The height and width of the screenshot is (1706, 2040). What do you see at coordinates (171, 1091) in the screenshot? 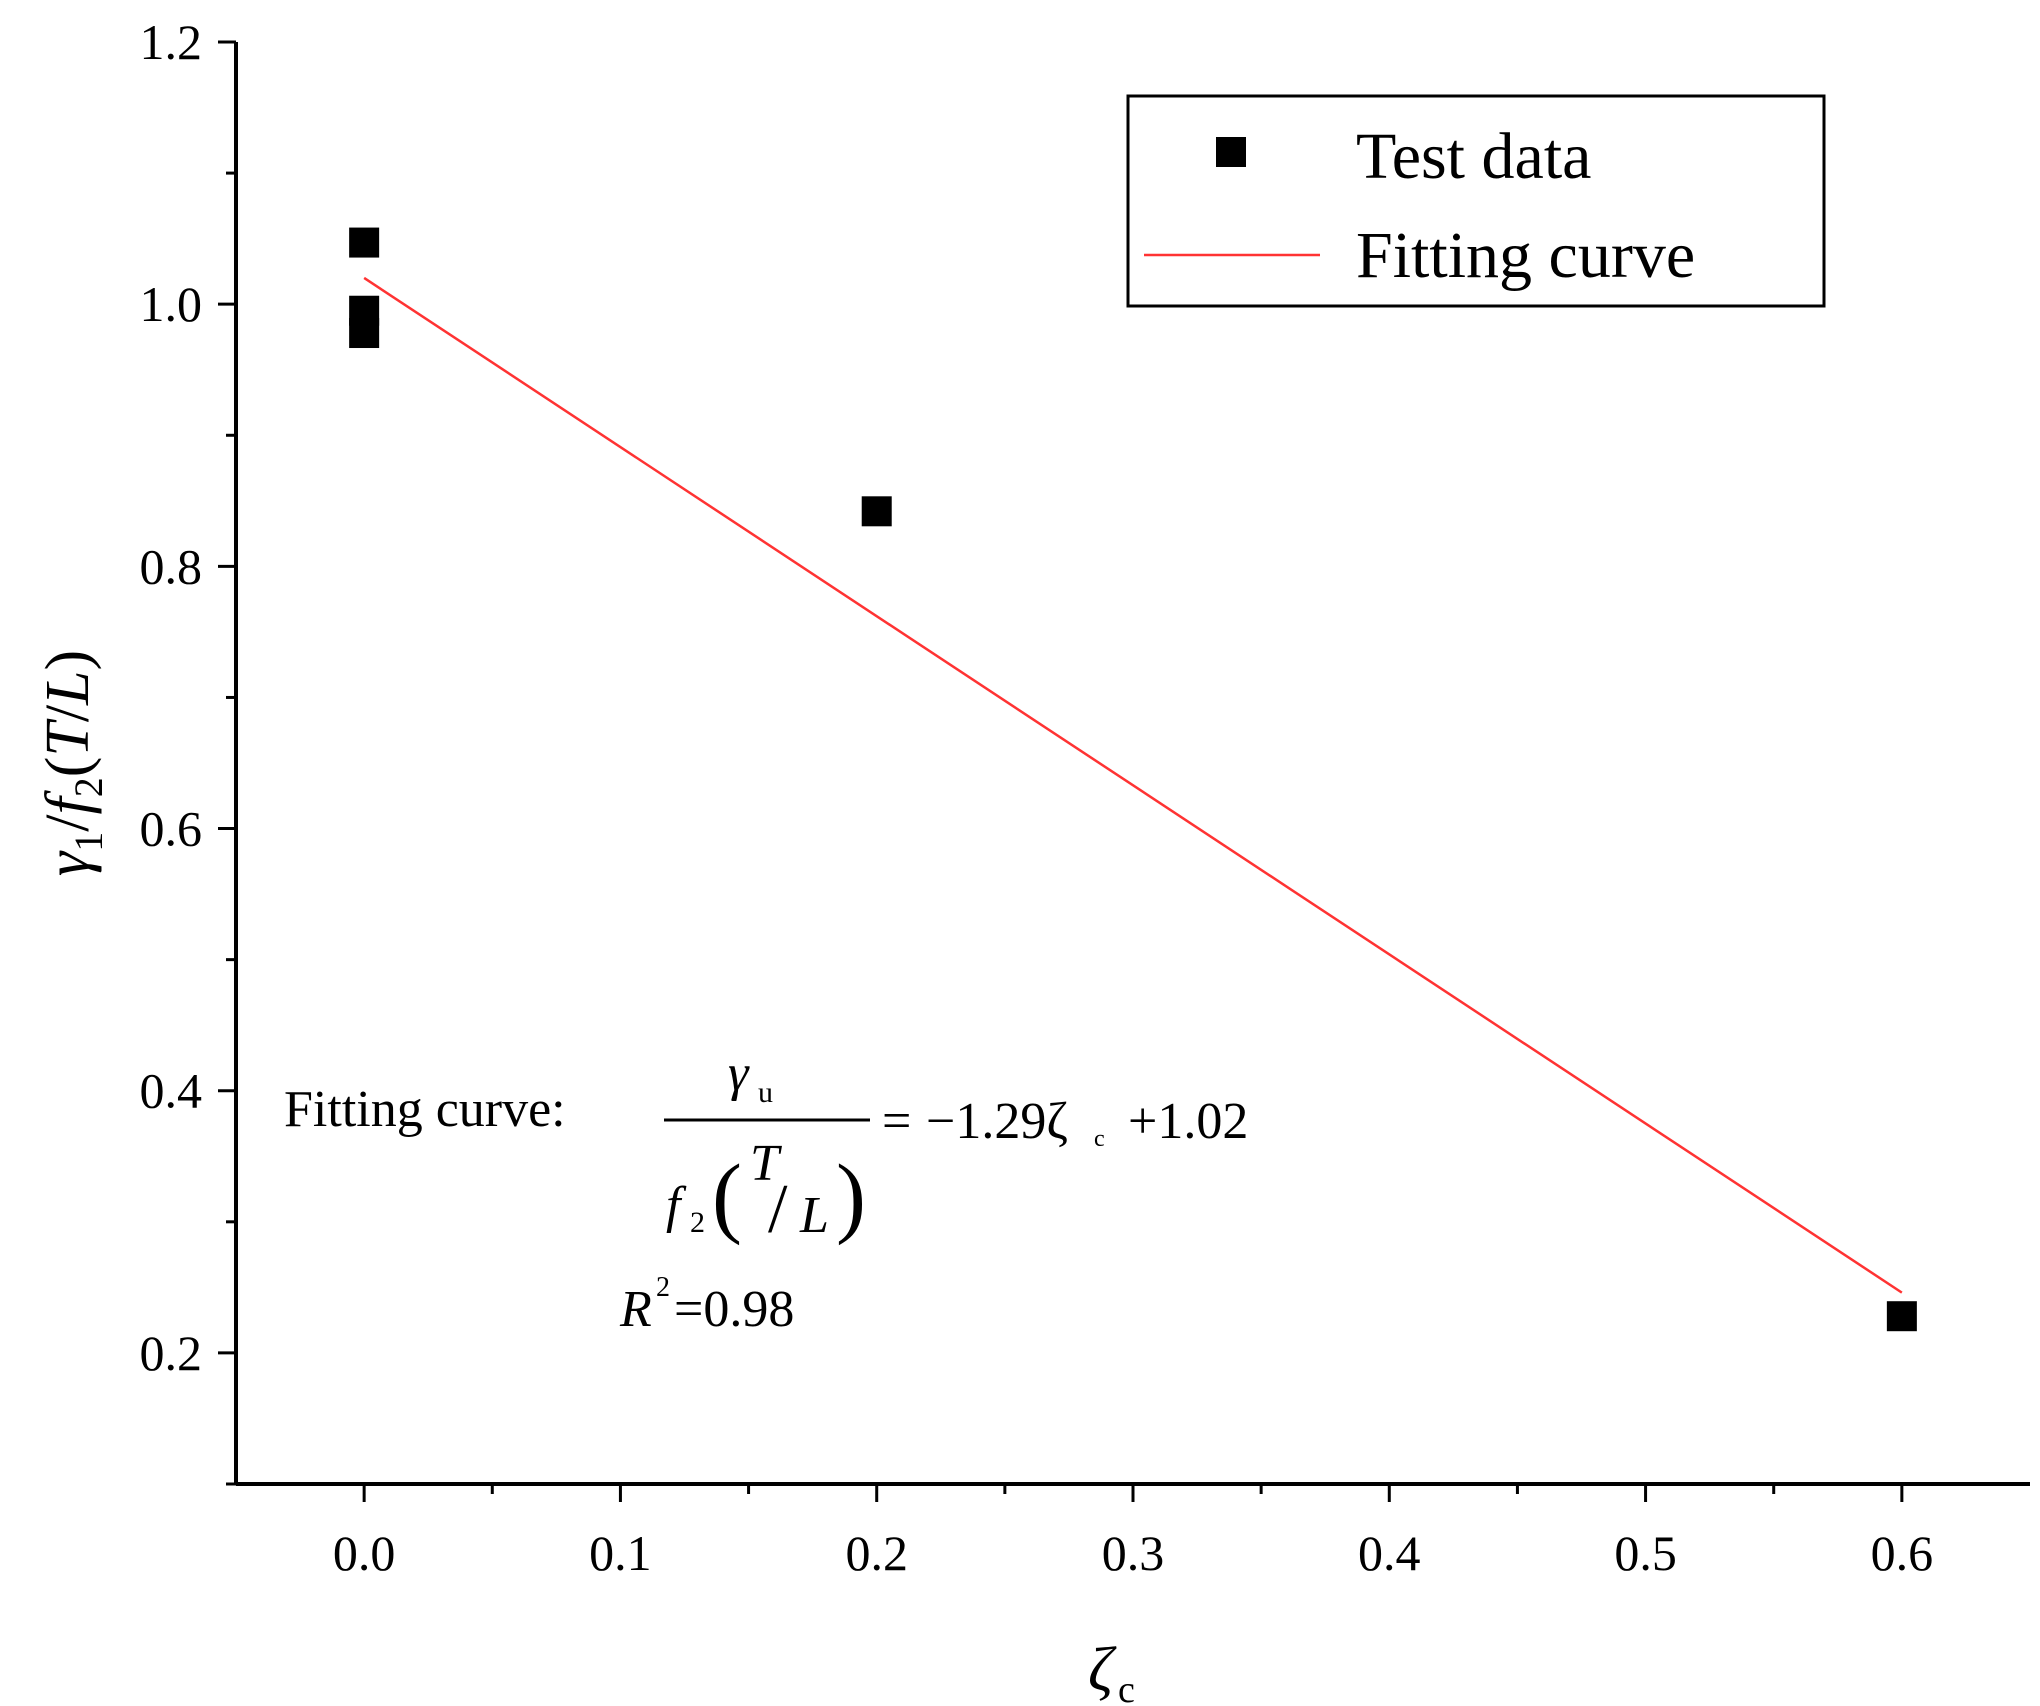
I see `y-tick-label: 0.4` at bounding box center [171, 1091].